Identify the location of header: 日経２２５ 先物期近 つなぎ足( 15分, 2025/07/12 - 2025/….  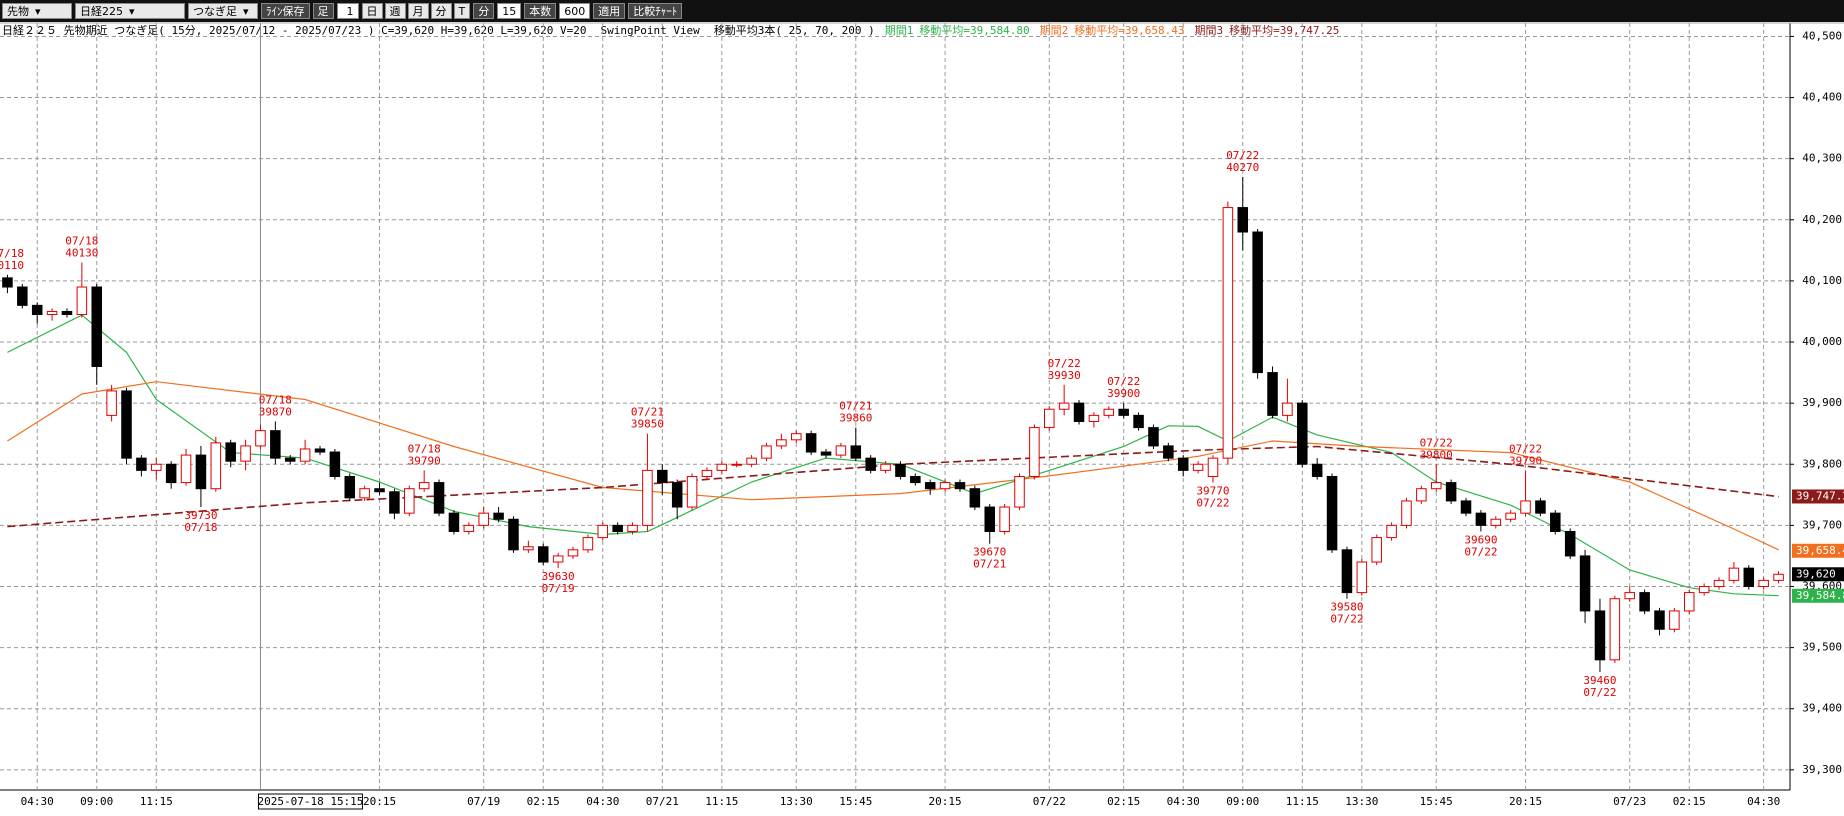
(670, 30).